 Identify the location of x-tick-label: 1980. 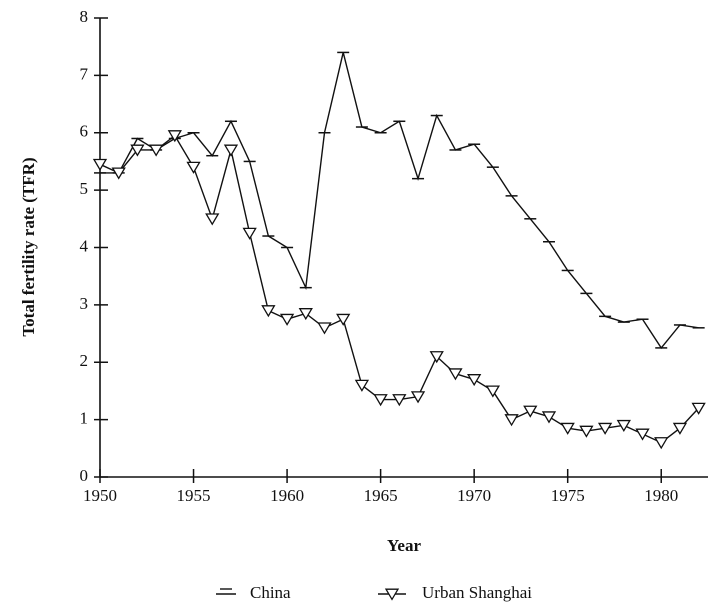
(661, 495).